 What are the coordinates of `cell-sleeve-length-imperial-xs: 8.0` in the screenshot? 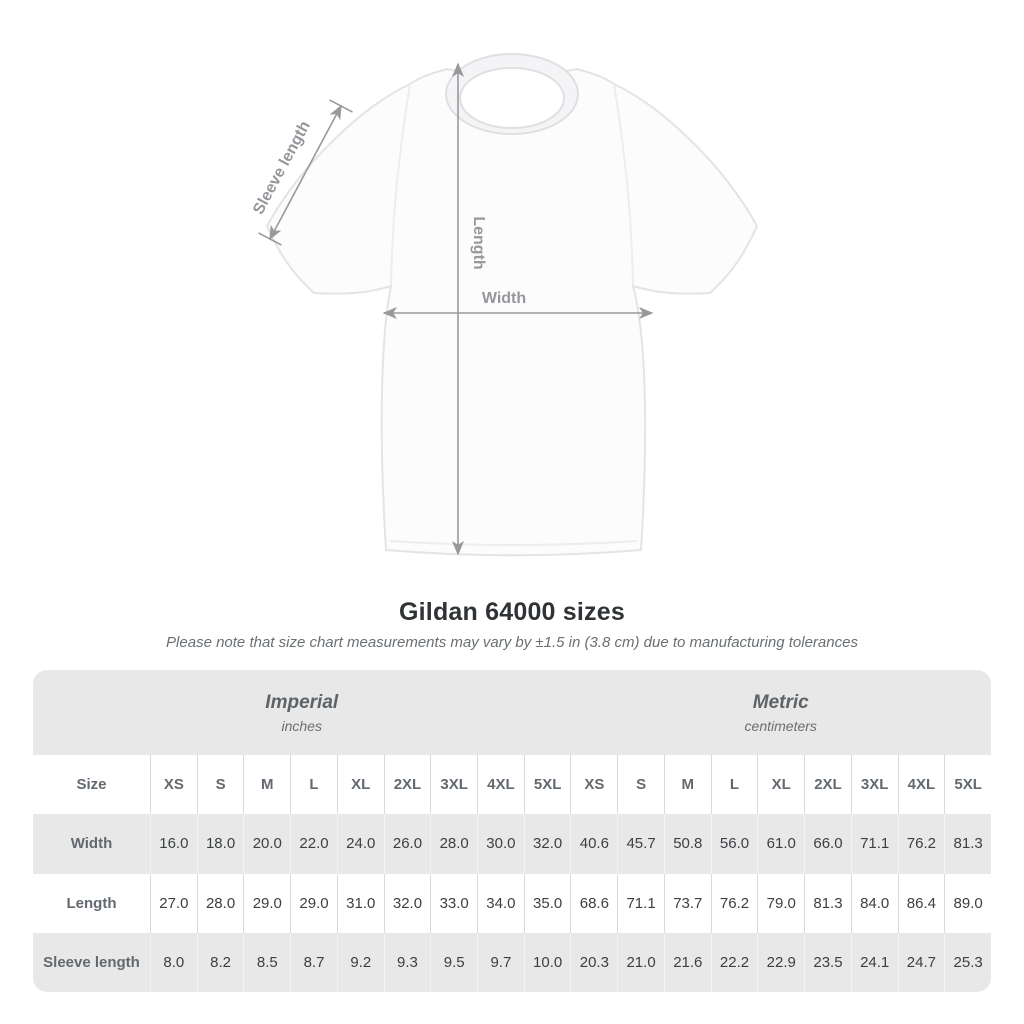 It's located at (173, 962).